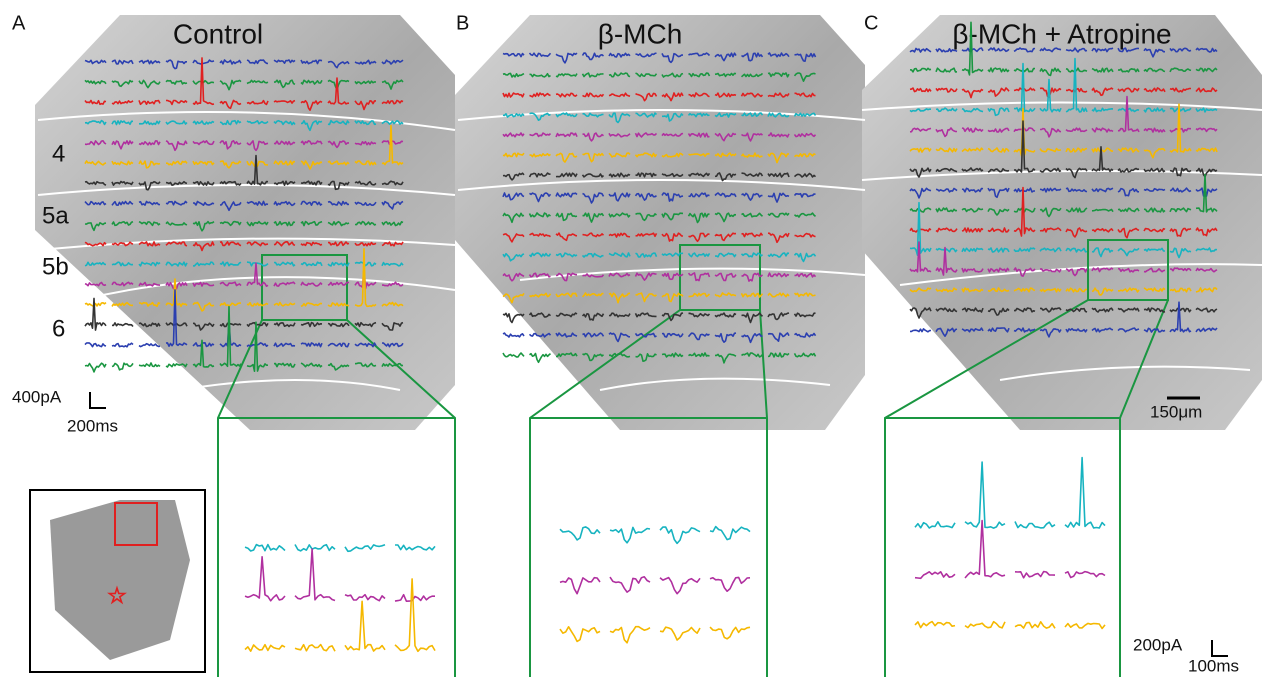 This screenshot has width=1268, height=677. I want to click on panel-title: β-MCh, so click(640, 33).